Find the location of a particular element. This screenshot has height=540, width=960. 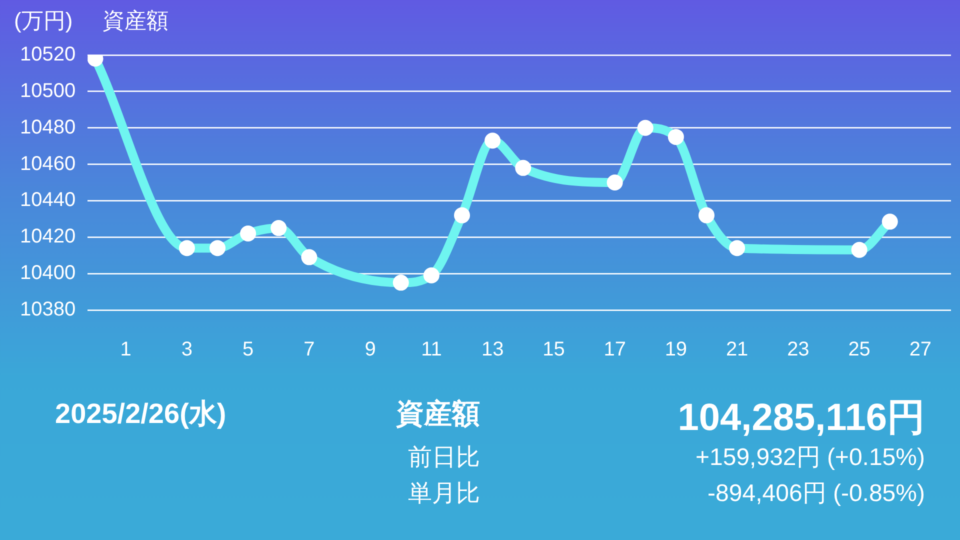

text: 2025/2/26(水) is located at coordinates (141, 414).